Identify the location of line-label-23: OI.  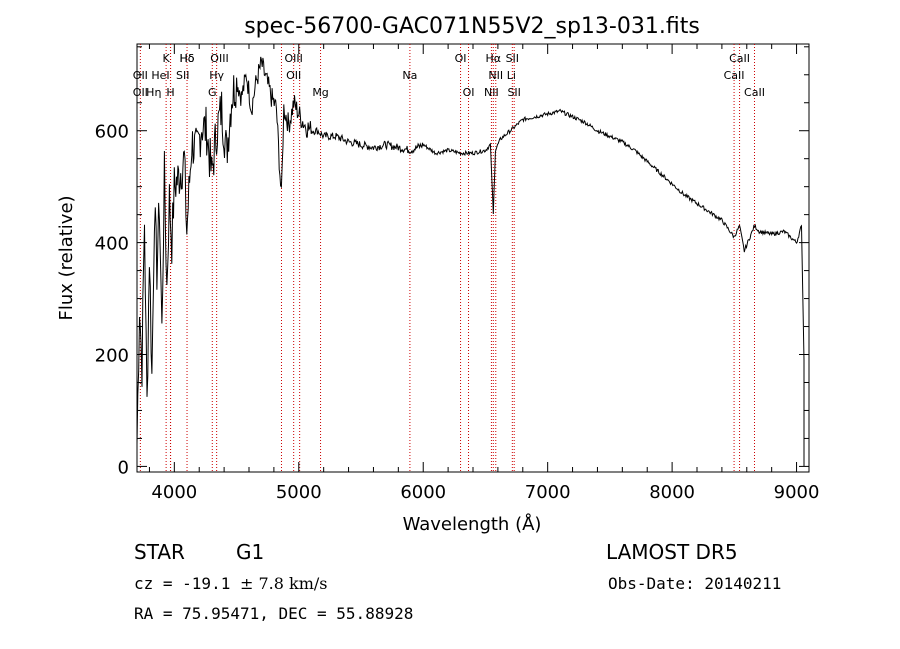
(469, 92).